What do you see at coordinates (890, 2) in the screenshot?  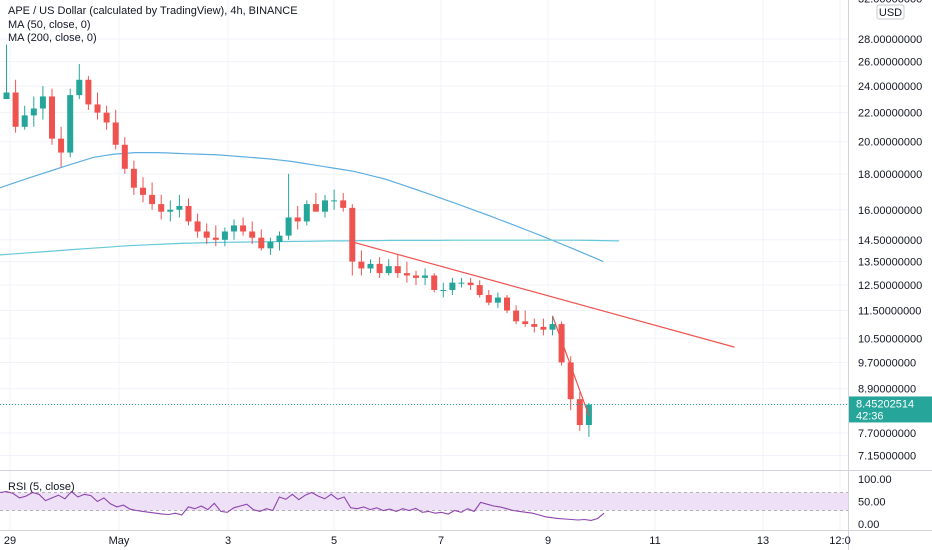 I see `price-tick: 32.00000000` at bounding box center [890, 2].